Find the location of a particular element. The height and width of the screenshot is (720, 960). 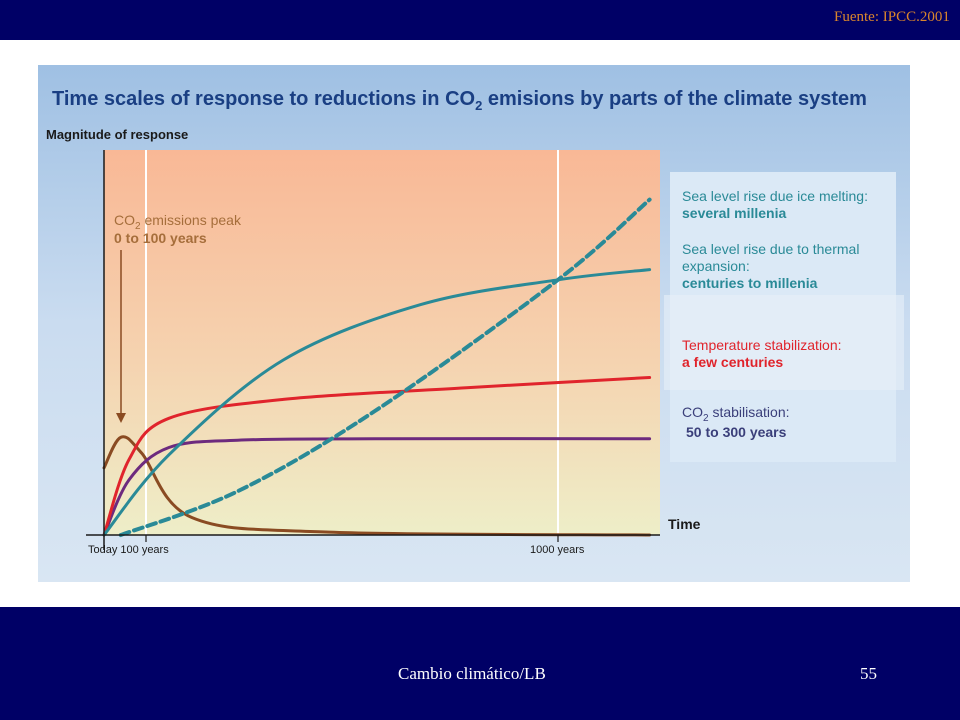

source-note: Fuente: IPCC.2001 is located at coordinates (892, 17).